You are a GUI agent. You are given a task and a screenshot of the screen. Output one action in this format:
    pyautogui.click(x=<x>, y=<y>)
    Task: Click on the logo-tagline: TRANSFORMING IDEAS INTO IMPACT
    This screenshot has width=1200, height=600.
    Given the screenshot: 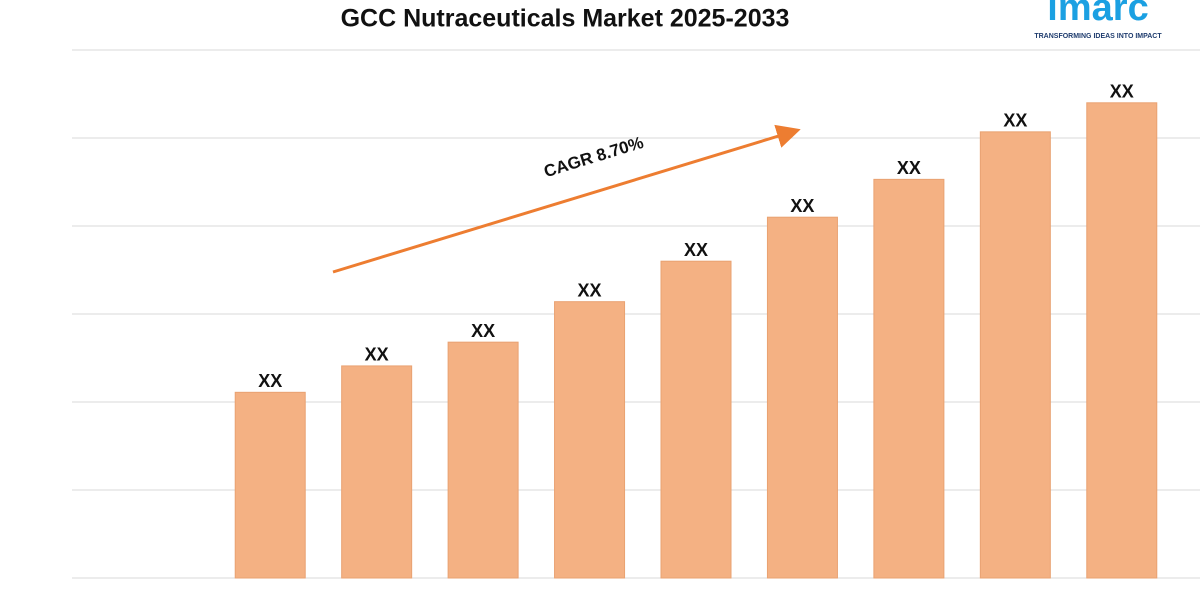 What is the action you would take?
    pyautogui.click(x=1098, y=36)
    